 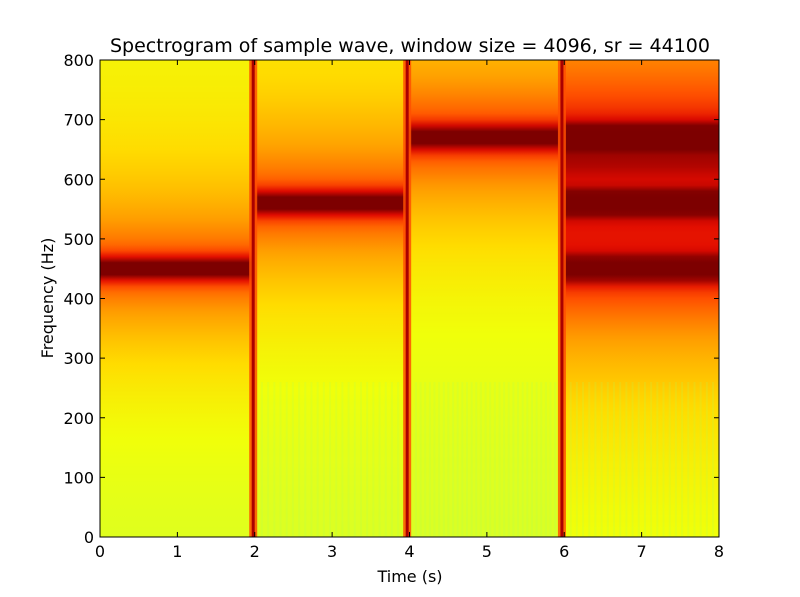 What do you see at coordinates (255, 551) in the screenshot?
I see `x-tick-label: 2` at bounding box center [255, 551].